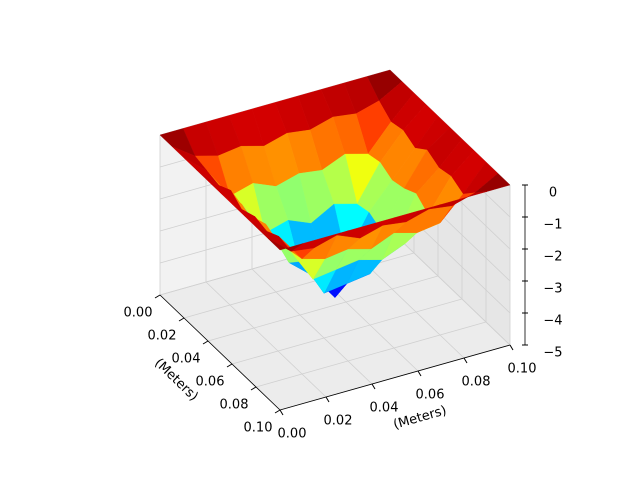 The height and width of the screenshot is (480, 640). What do you see at coordinates (476, 382) in the screenshot?
I see `y-tick-label: 0.08` at bounding box center [476, 382].